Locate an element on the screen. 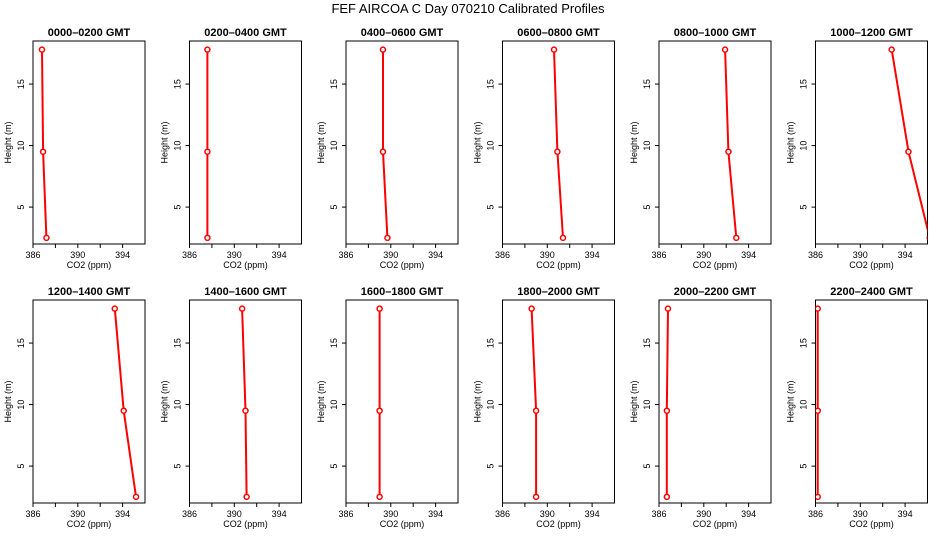  panel-title: 0000–0200 GMT is located at coordinates (89, 33).